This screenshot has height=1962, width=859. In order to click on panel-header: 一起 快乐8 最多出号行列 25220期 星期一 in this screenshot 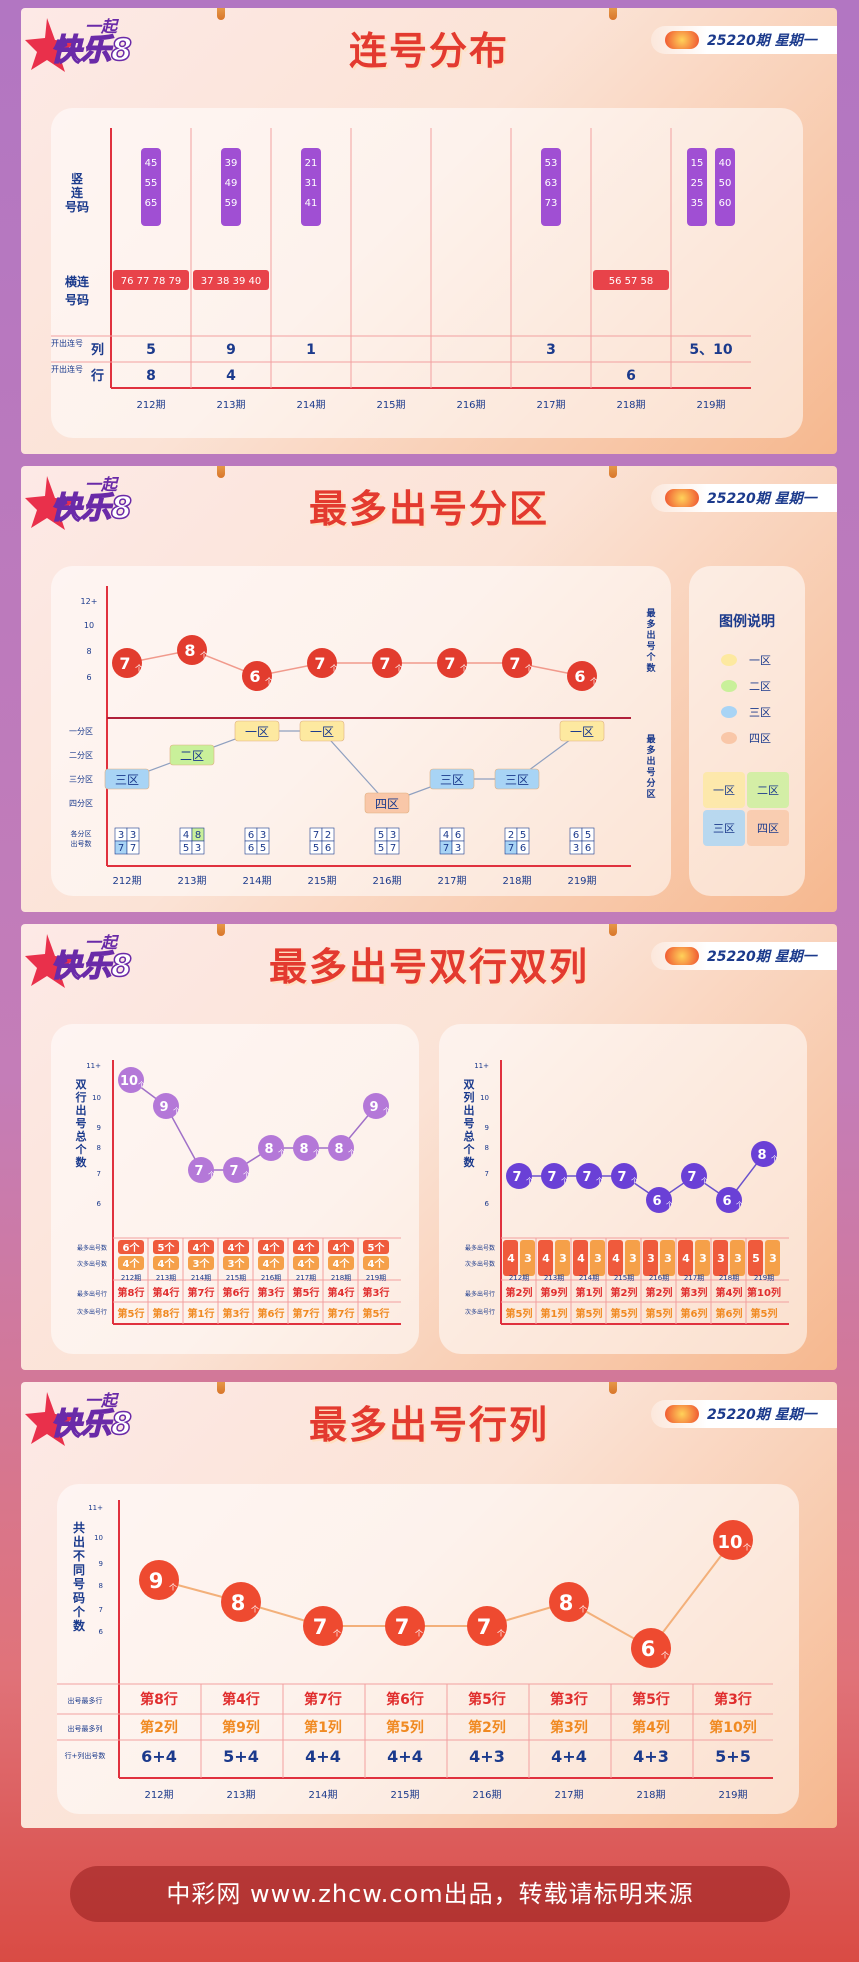, I will do `click(429, 1417)`.